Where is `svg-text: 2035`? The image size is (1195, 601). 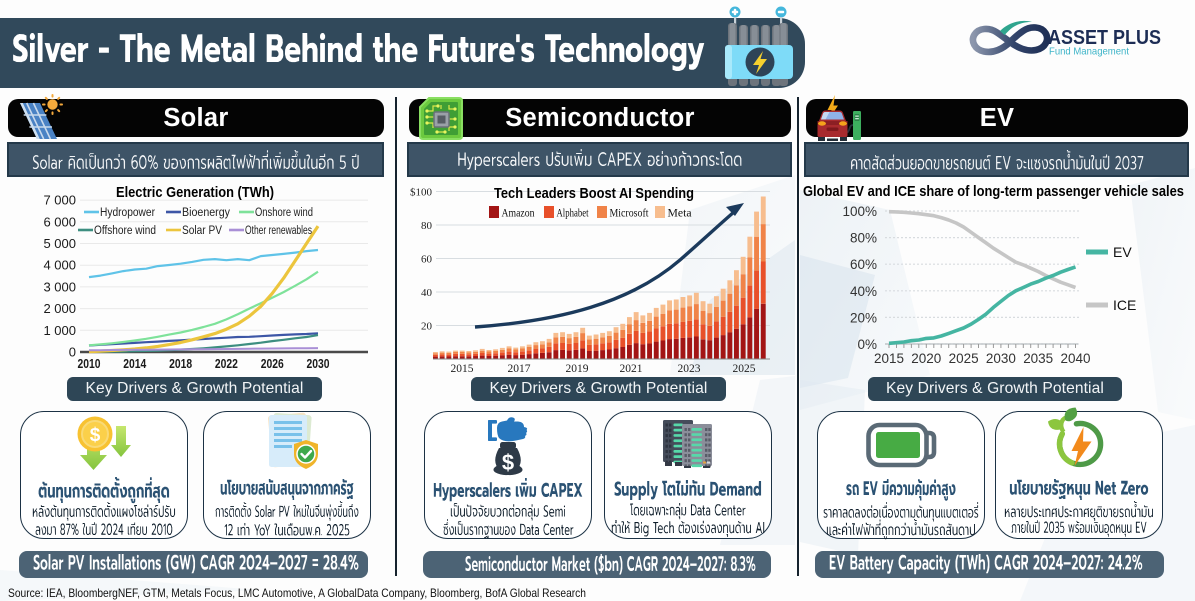 svg-text: 2035 is located at coordinates (1038, 358).